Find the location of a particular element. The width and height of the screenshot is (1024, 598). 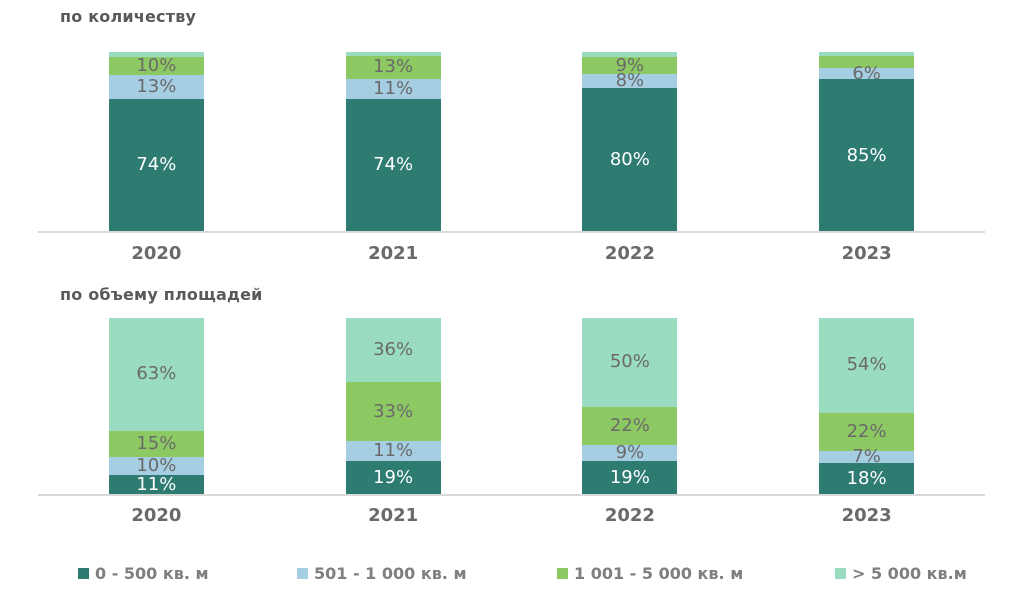

bar-segment: 15% is located at coordinates (156, 444).